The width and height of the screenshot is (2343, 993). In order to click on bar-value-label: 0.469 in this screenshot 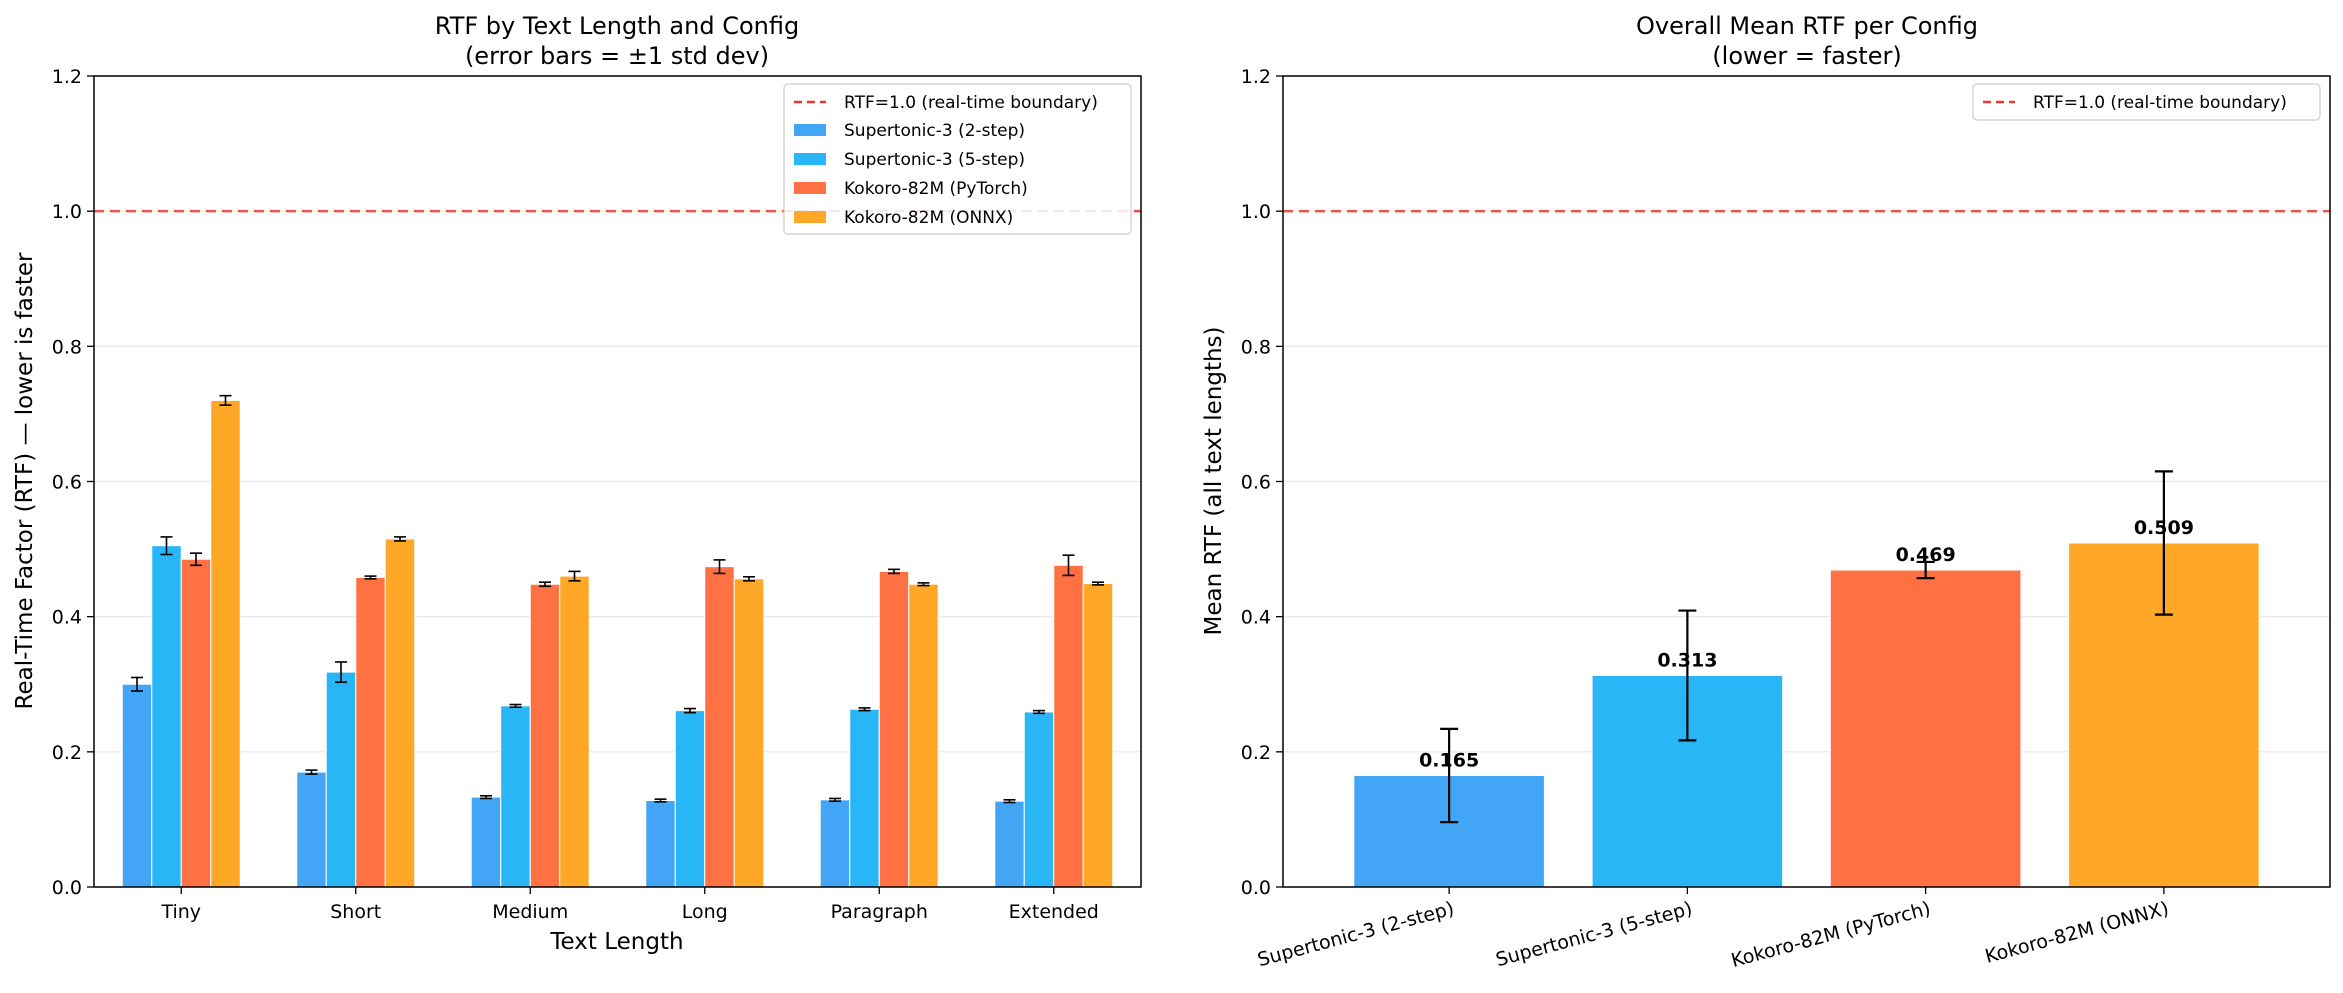, I will do `click(1926, 555)`.